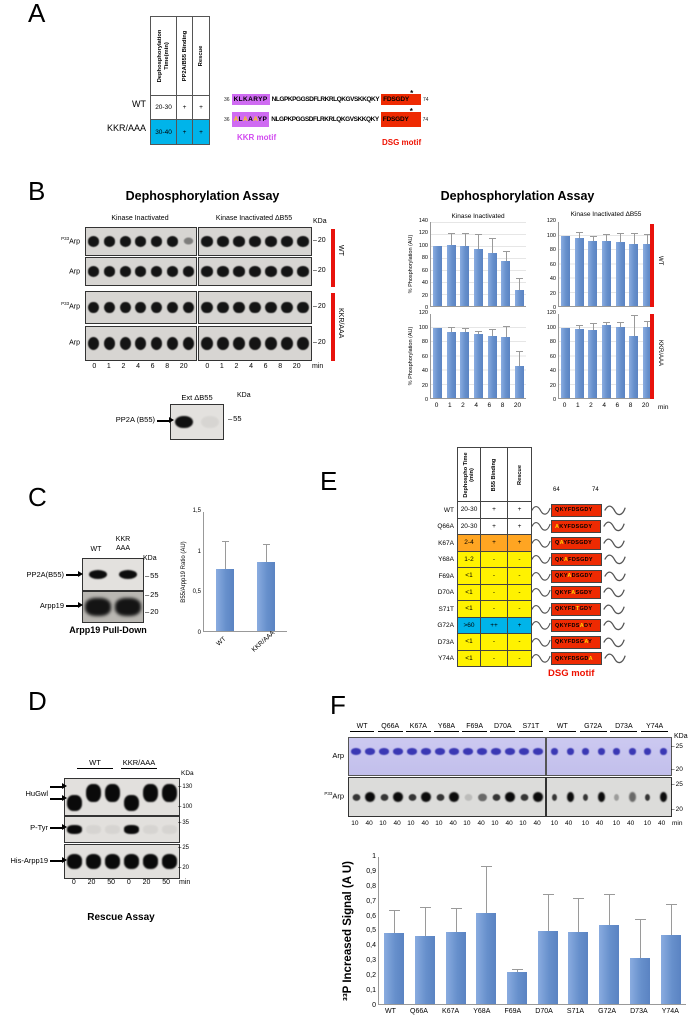 The height and width of the screenshot is (1019, 693). What do you see at coordinates (70, 306) in the screenshot?
I see `row-label-p33arp: P33Arp` at bounding box center [70, 306].